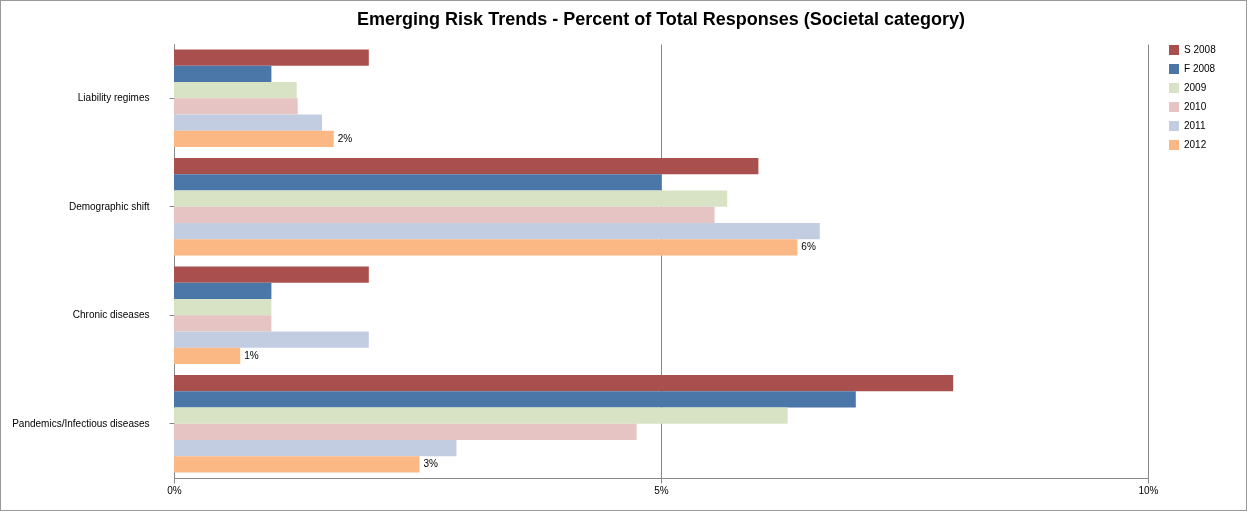 Image resolution: width=1249 pixels, height=513 pixels. I want to click on data-label: 1%, so click(251, 355).